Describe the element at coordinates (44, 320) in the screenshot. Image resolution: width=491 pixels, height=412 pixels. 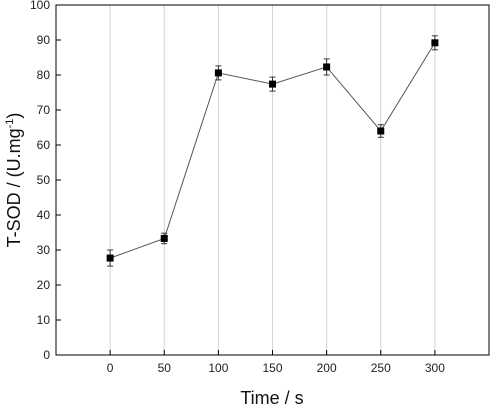
I see `y-tick-label: 10` at that location.